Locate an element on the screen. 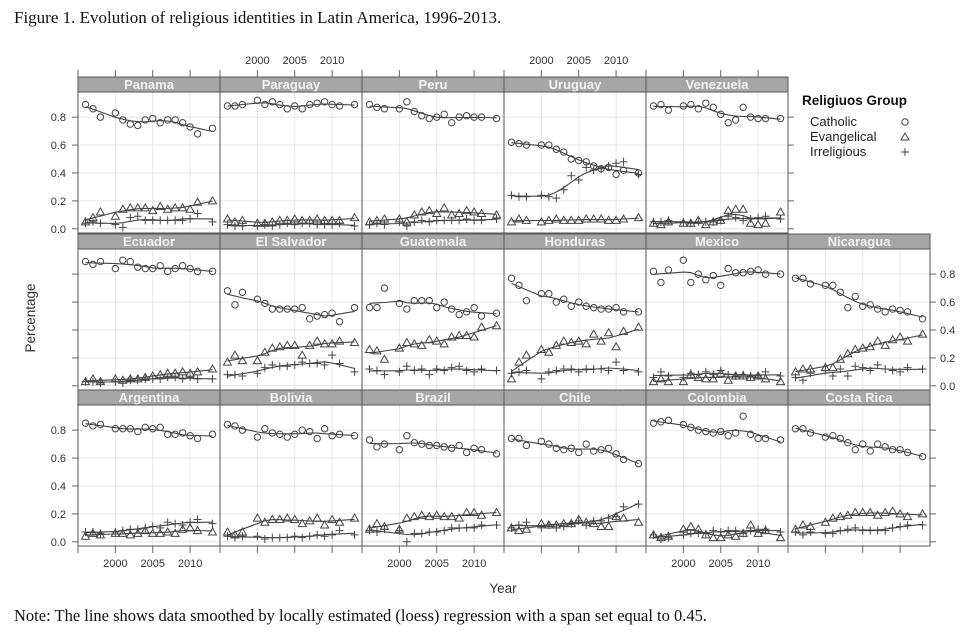 This screenshot has width=980, height=641. y-ticks-row-2-left is located at coordinates (75, 330).